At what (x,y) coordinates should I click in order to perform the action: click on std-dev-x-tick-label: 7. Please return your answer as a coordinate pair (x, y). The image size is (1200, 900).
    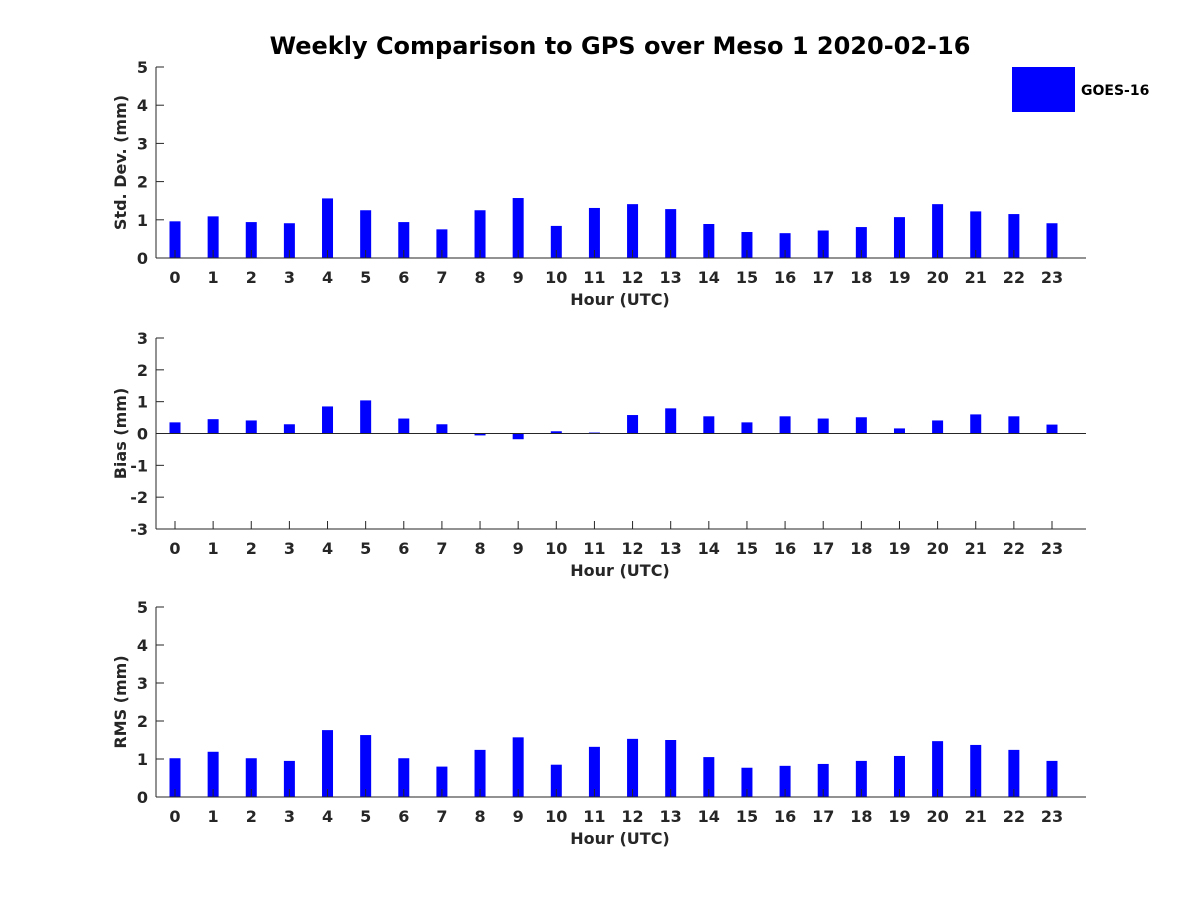
    Looking at the image, I should click on (441, 277).